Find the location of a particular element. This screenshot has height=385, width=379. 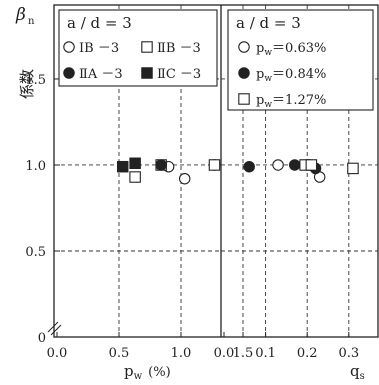

legend: a / d = 3 ⅠB －3 ⅡB －3 ⅡA －3 ⅡC －3 is located at coordinates (138, 48).